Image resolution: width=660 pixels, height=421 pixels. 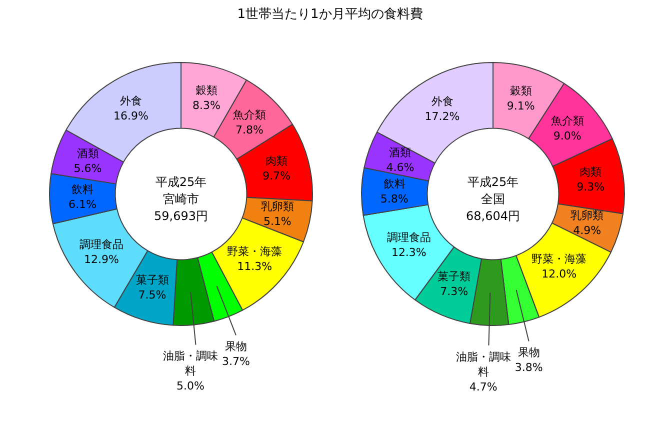 What do you see at coordinates (559, 274) in the screenshot?
I see `data-label: 12.0%` at bounding box center [559, 274].